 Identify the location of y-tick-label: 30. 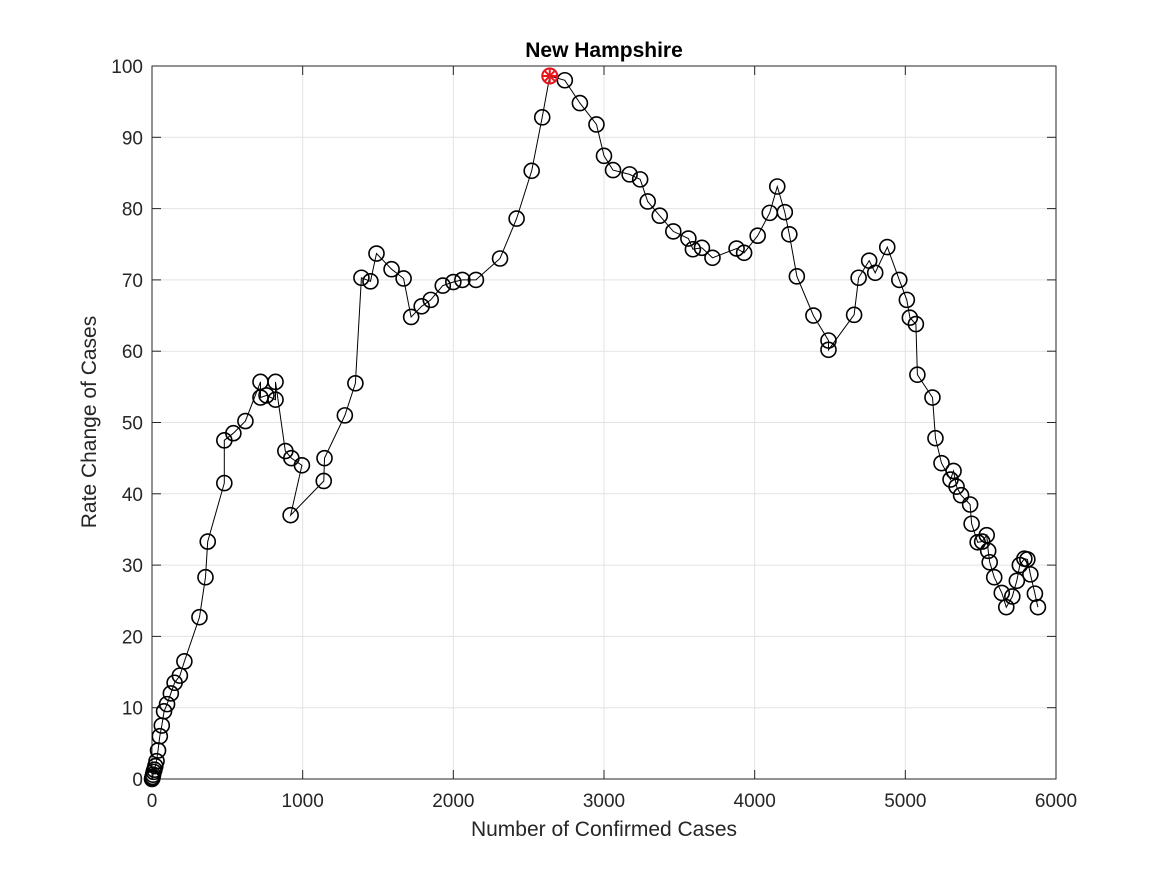
(132, 566).